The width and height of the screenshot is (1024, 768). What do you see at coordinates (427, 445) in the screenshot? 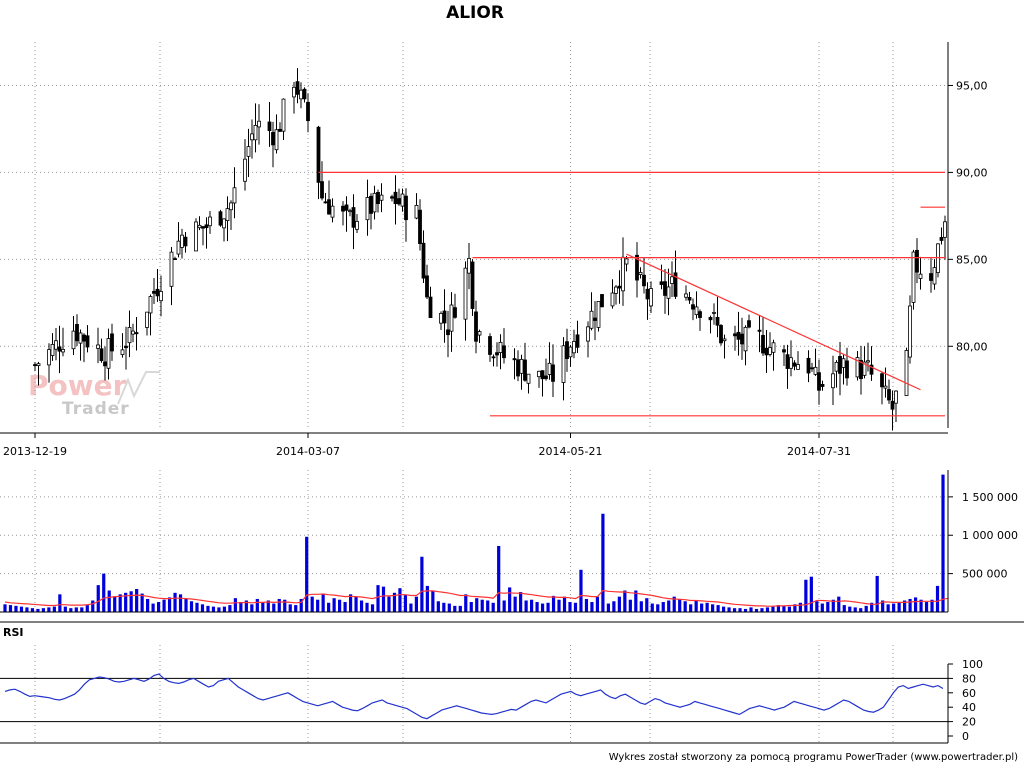
I see `price-x-ticks: 2013-12-19 2014-03-07 2014-05-21 2014-07-31` at bounding box center [427, 445].